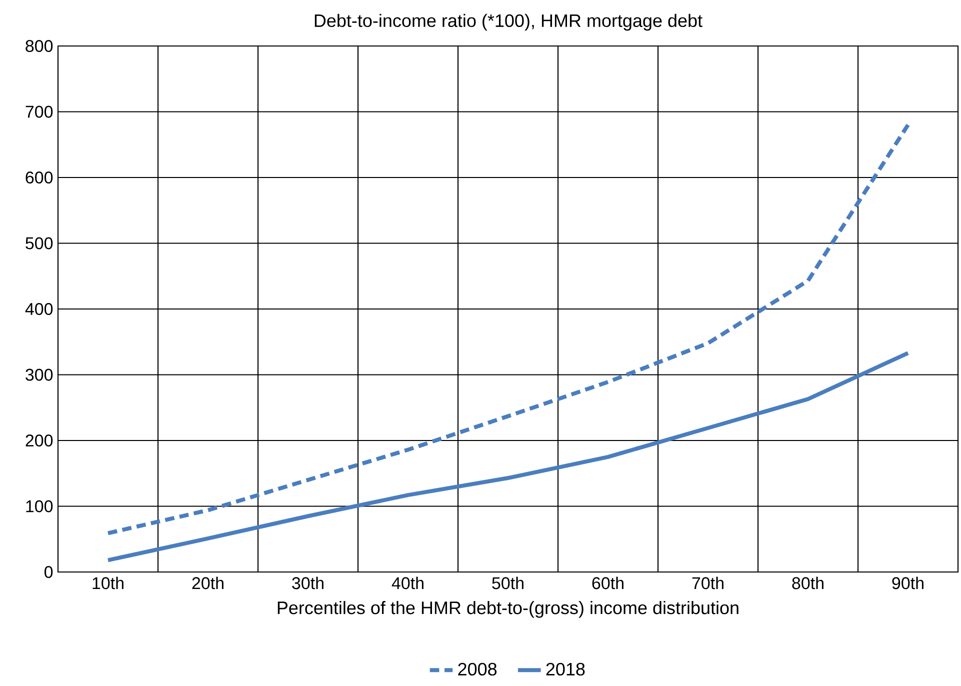 The image size is (961, 686). I want to click on x-tick-label: 40th, so click(408, 583).